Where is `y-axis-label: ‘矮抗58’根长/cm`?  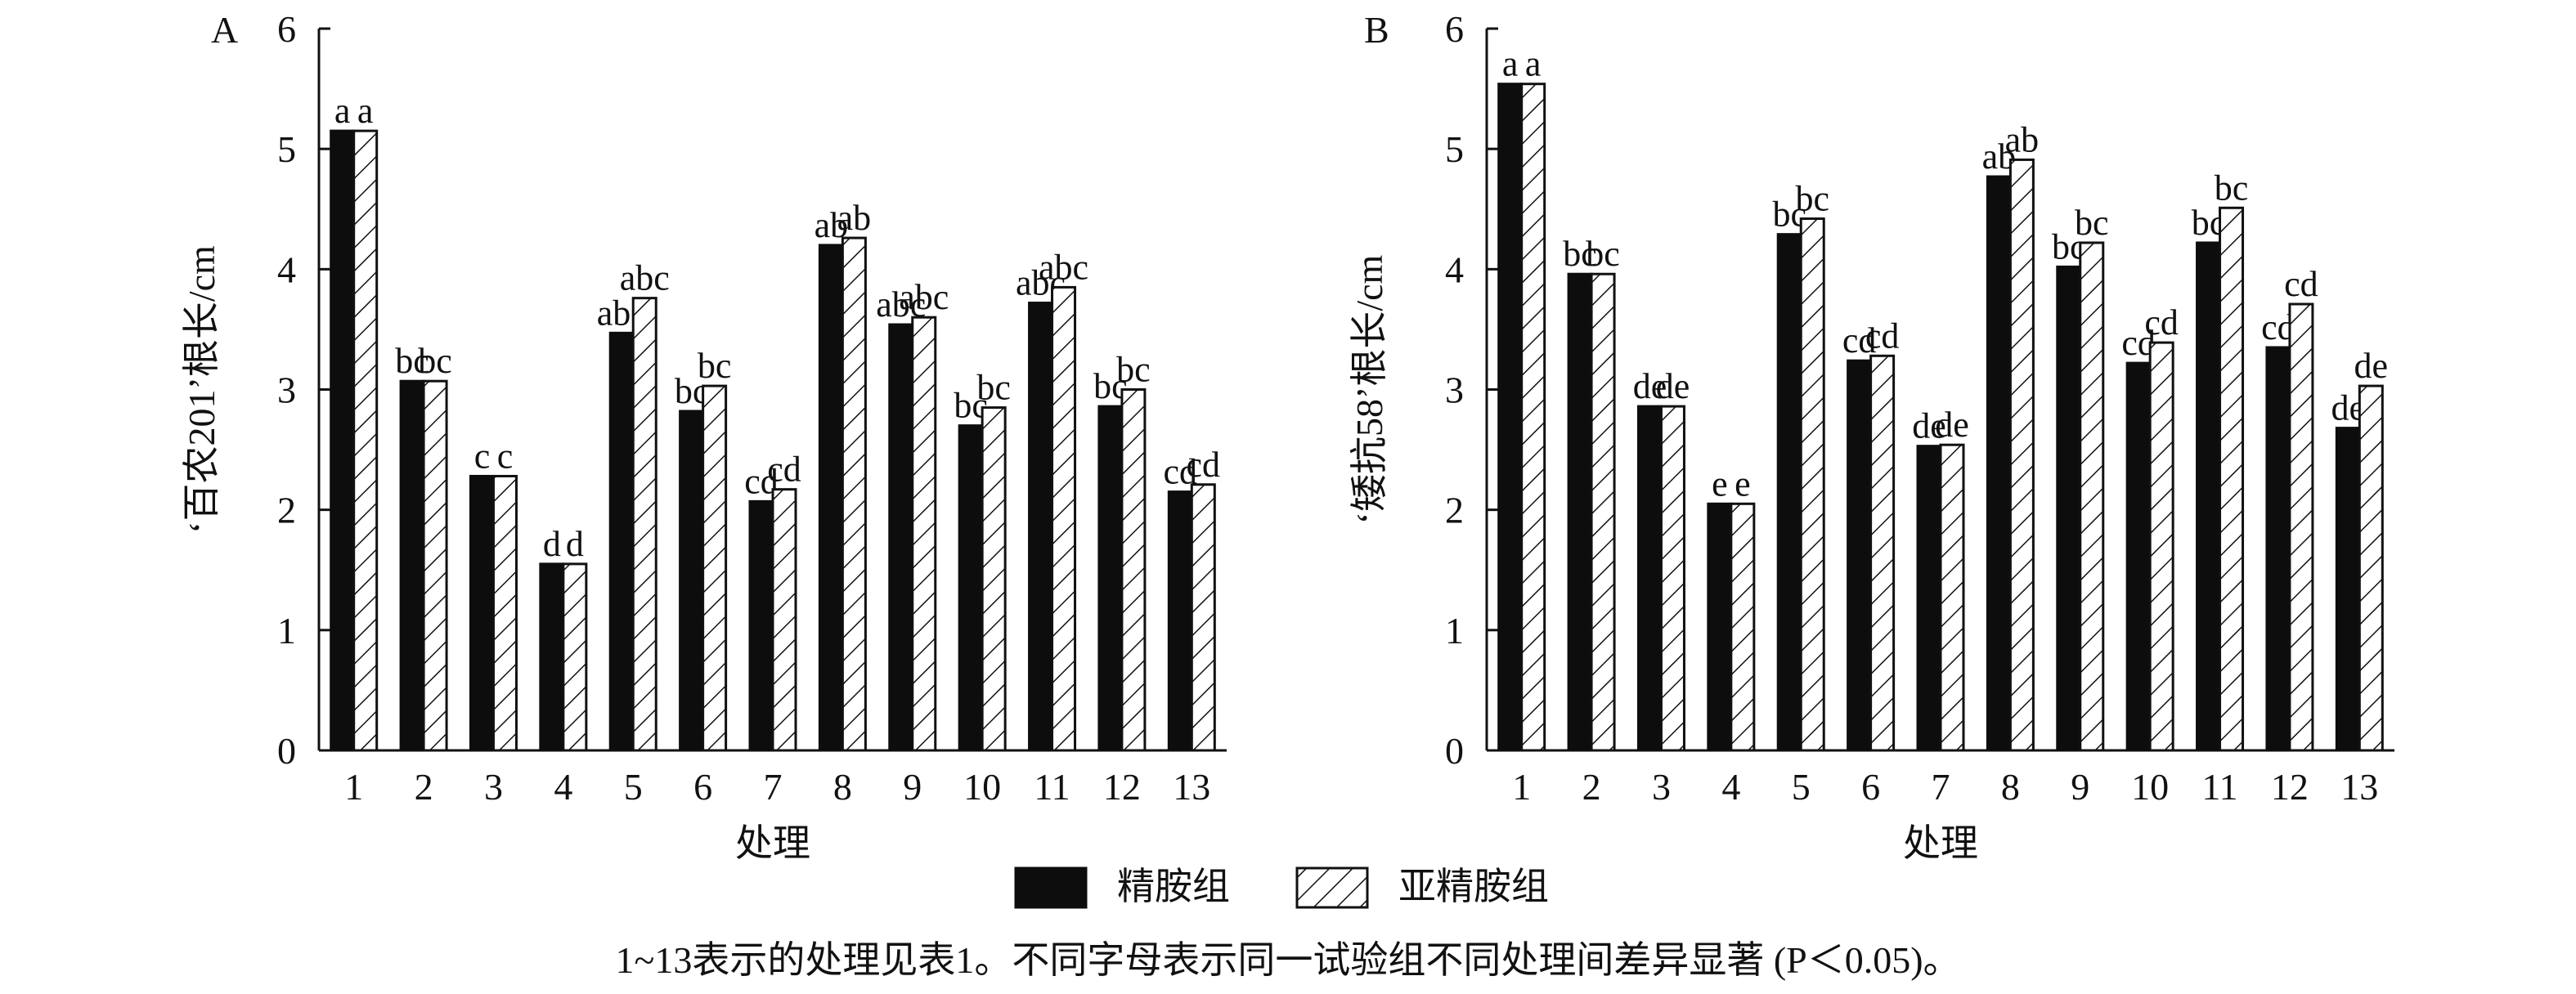
y-axis-label: ‘矮抗58’根长/cm is located at coordinates (1369, 389).